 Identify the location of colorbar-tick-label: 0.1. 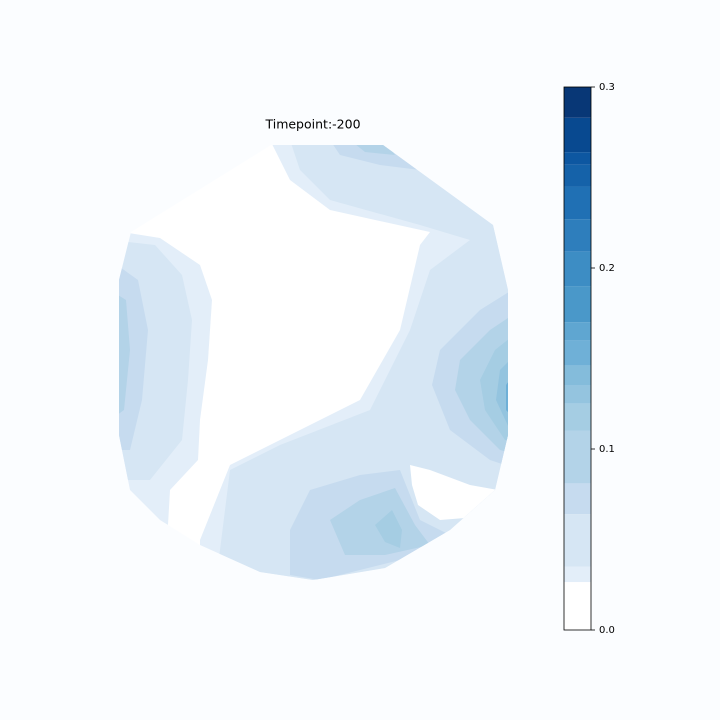
(607, 449).